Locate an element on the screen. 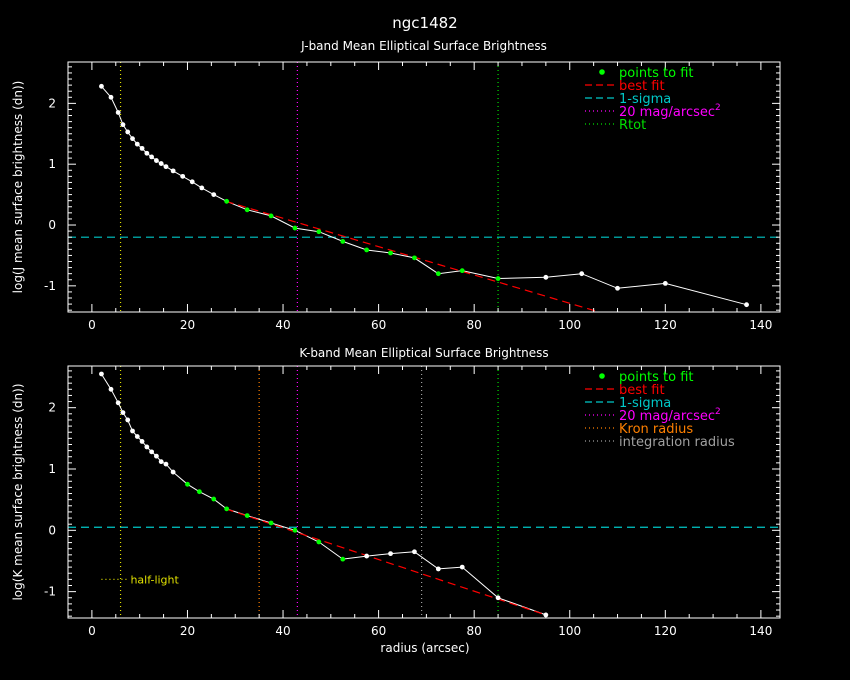 This screenshot has height=680, width=850. legend-entry: 20 mag/arcsec2 is located at coordinates (653, 415).